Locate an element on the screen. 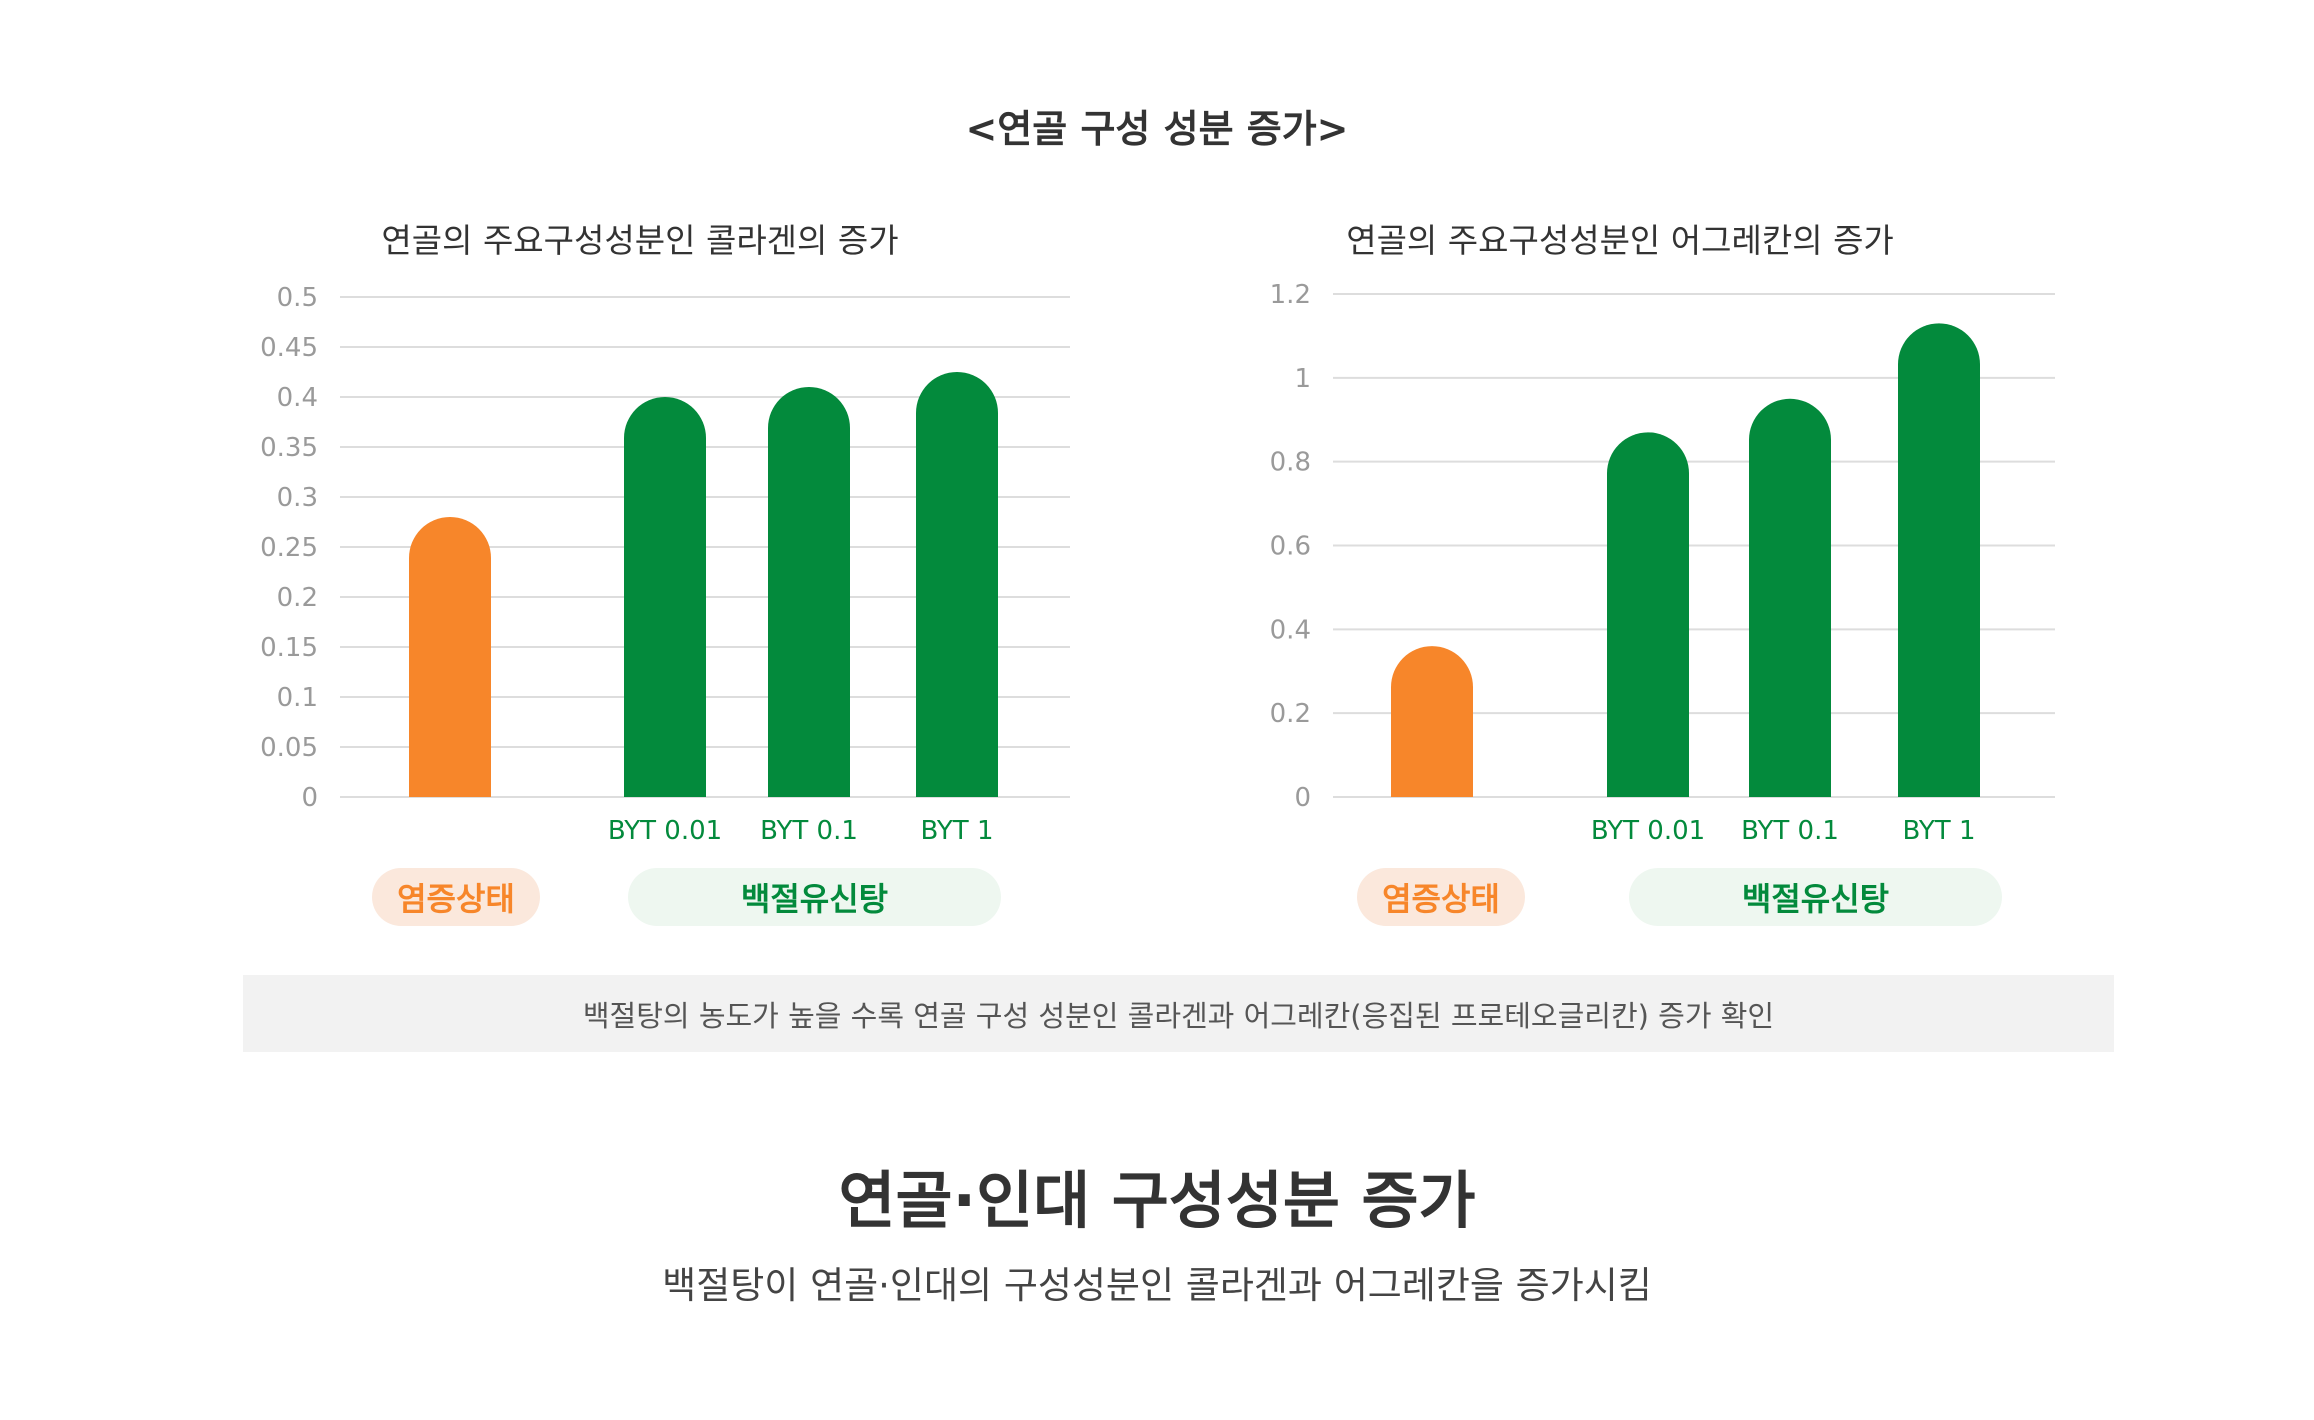  y-tick-label: 0.1 is located at coordinates (297, 698).